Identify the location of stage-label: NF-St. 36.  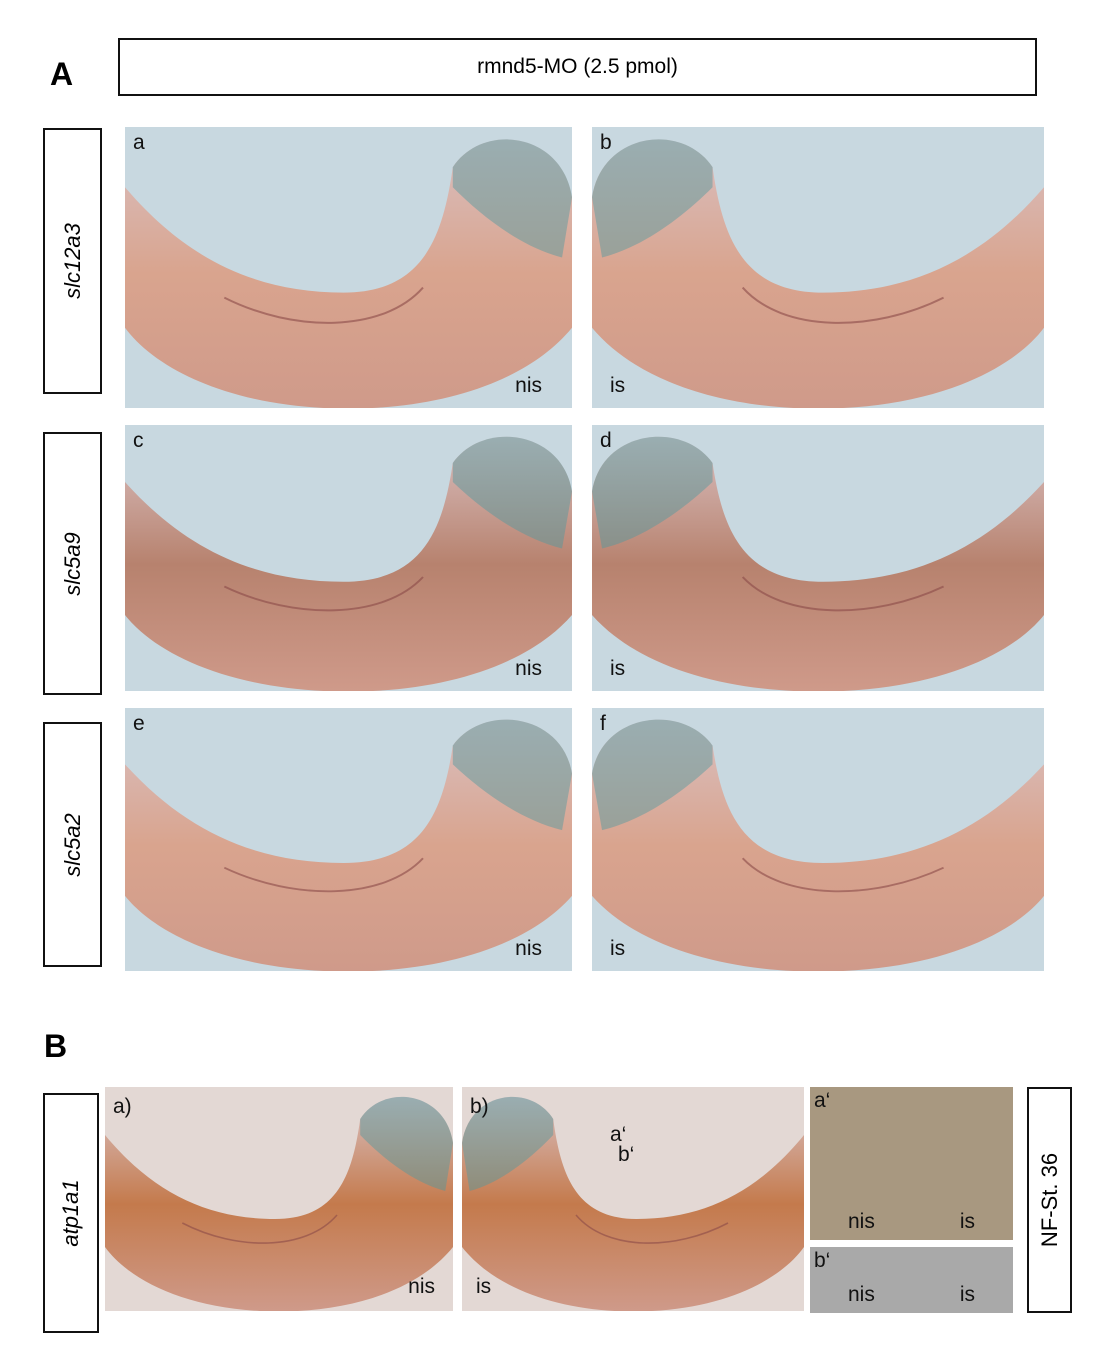
(1049, 1200).